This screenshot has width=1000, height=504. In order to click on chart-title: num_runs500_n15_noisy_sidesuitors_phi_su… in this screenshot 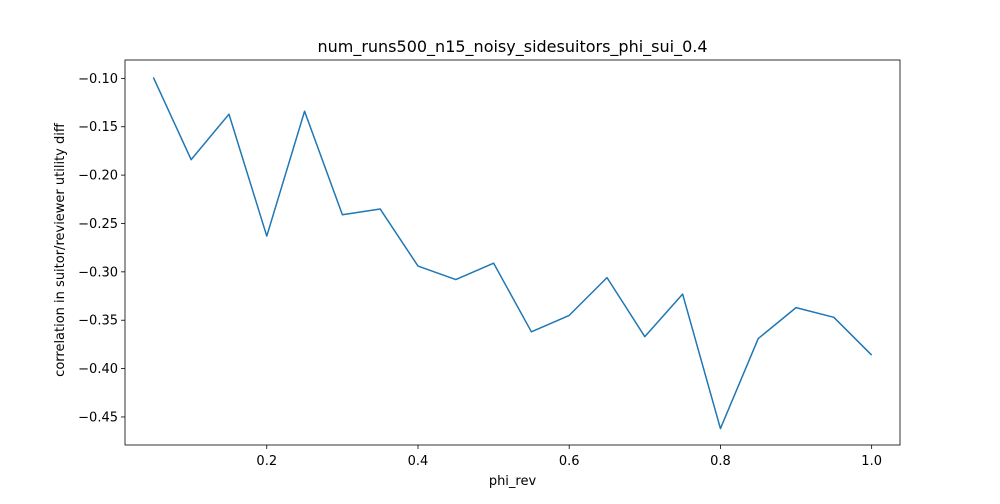, I will do `click(512, 47)`.